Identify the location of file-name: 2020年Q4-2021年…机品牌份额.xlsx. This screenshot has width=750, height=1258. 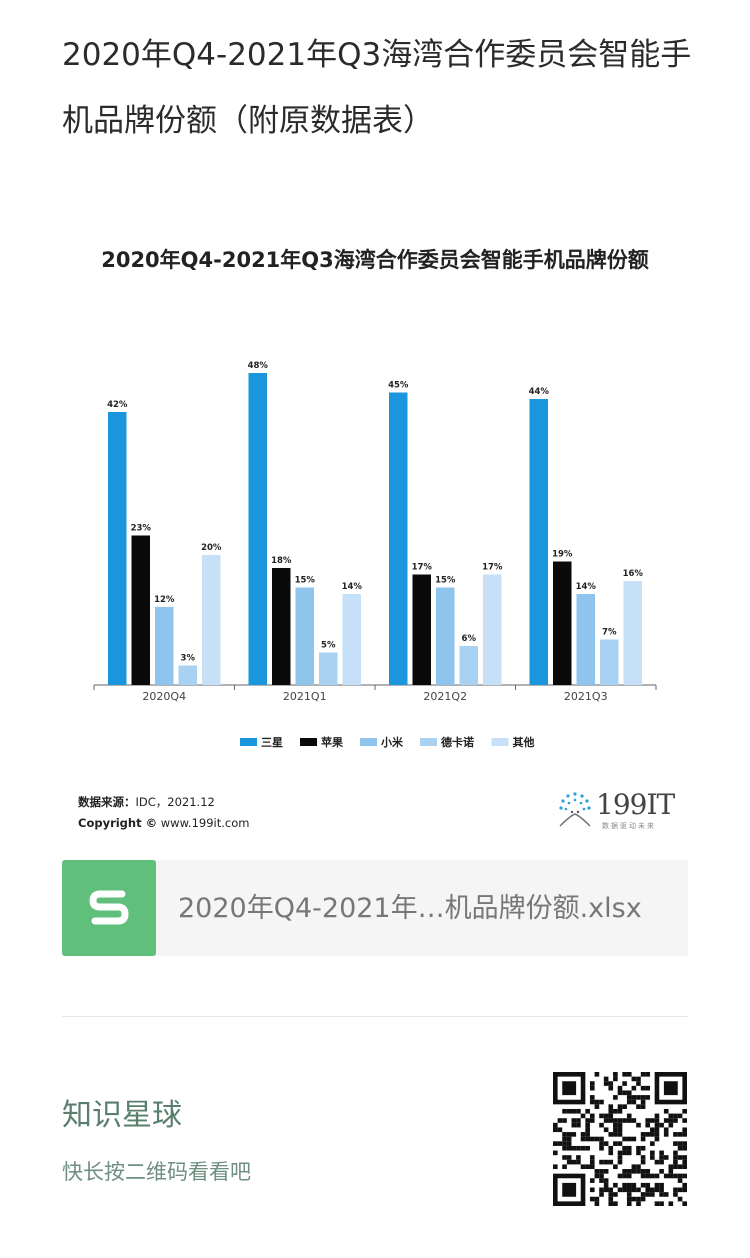
(410, 908).